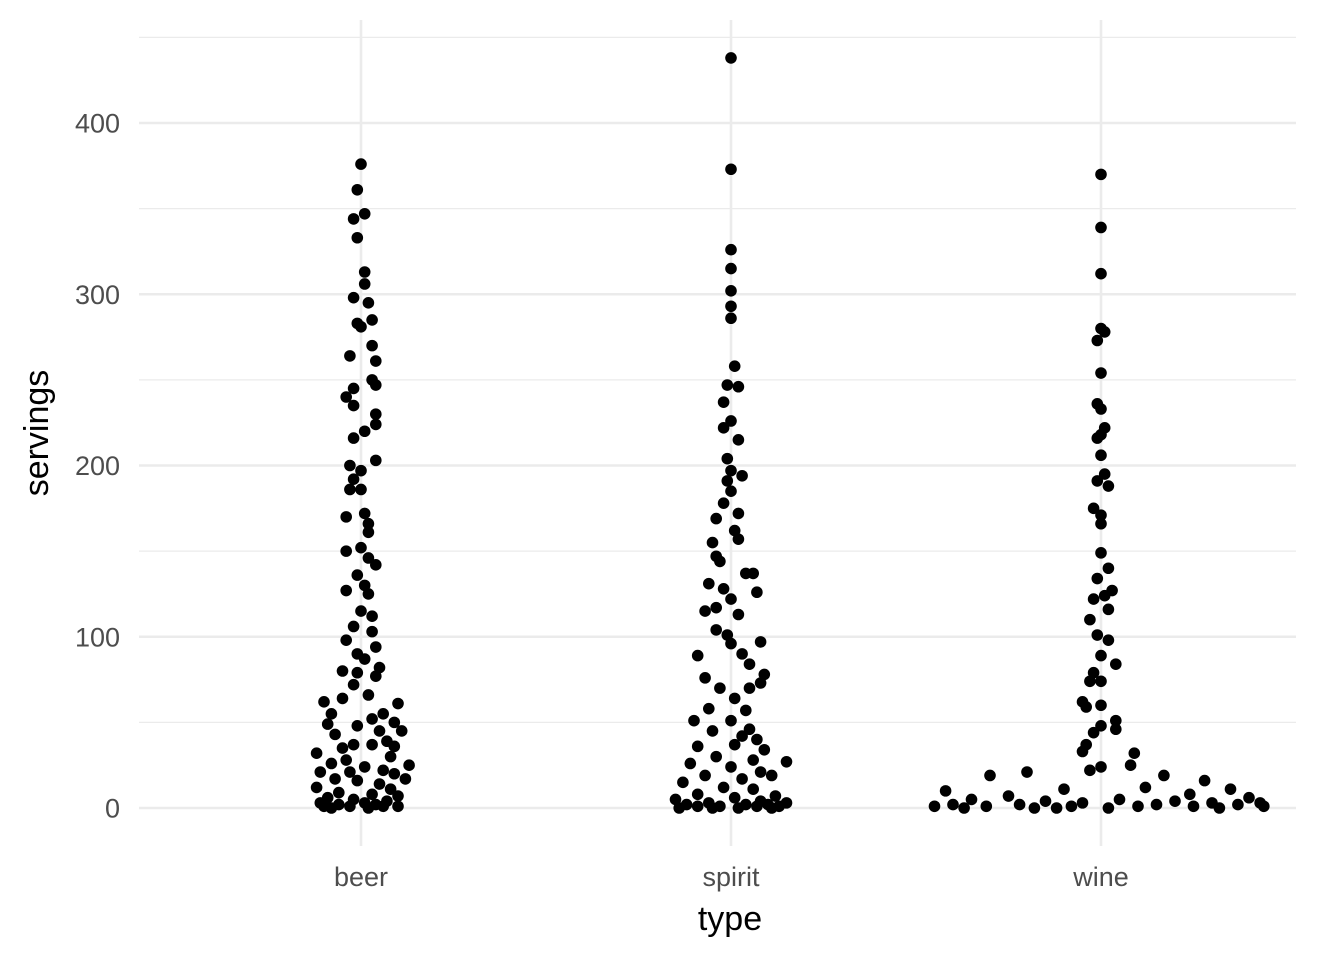 This screenshot has height=960, width=1344. I want to click on y-tick-label: 300, so click(97, 295).